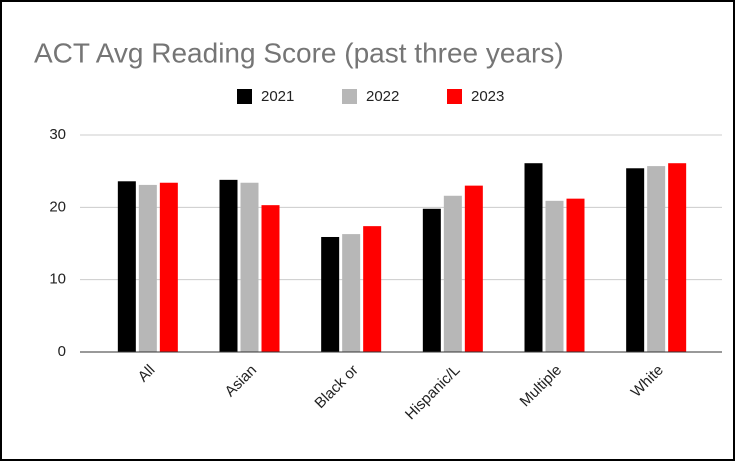 This screenshot has width=735, height=461. I want to click on y-tick-label: 10, so click(57, 279).